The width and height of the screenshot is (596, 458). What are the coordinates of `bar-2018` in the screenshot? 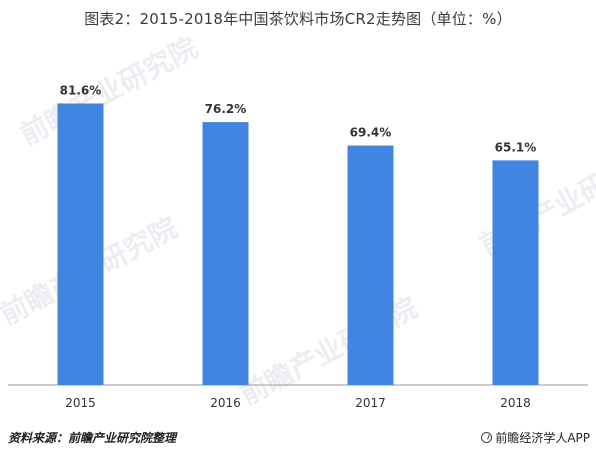 It's located at (515, 272).